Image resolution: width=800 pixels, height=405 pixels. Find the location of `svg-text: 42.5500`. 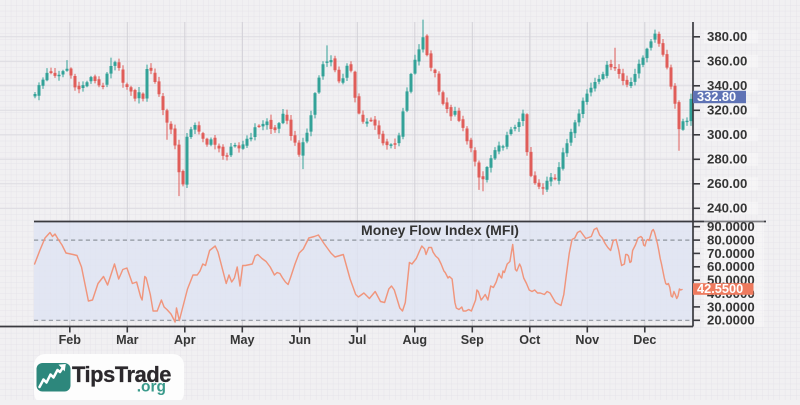

svg-text: 42.5500 is located at coordinates (720, 288).